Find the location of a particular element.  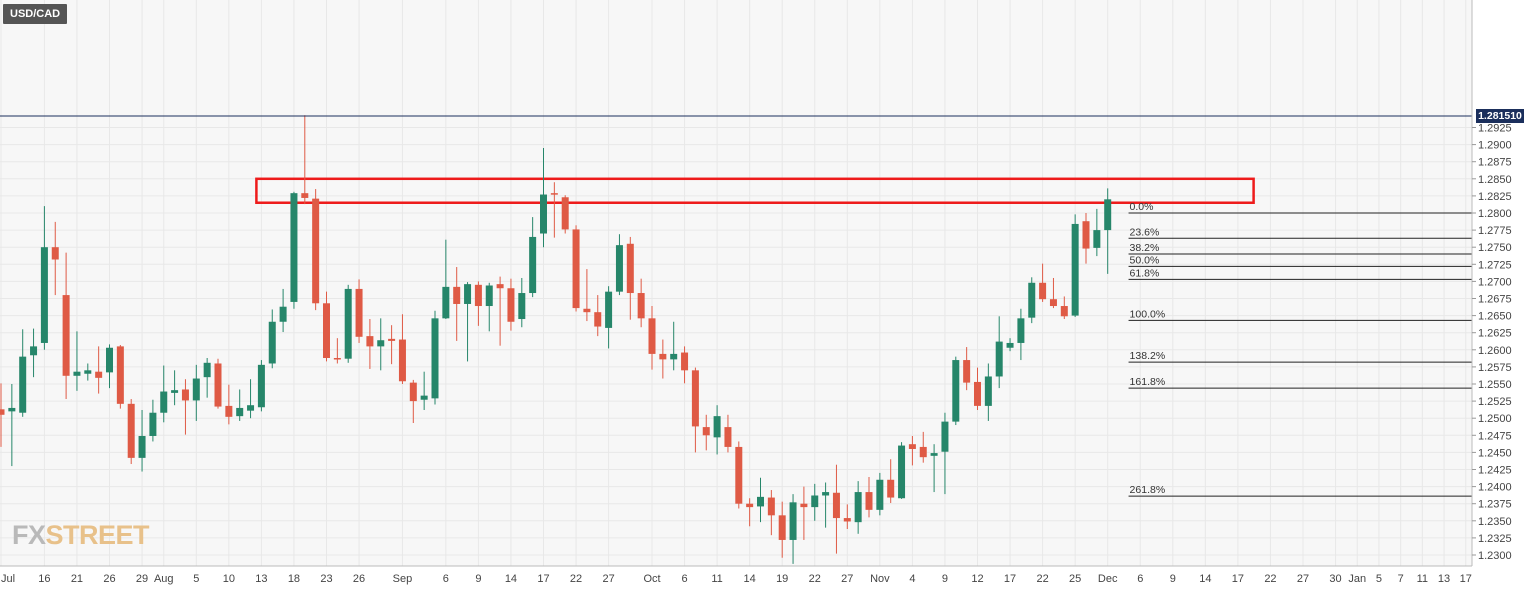

x-tick-label: 16 is located at coordinates (44, 579).